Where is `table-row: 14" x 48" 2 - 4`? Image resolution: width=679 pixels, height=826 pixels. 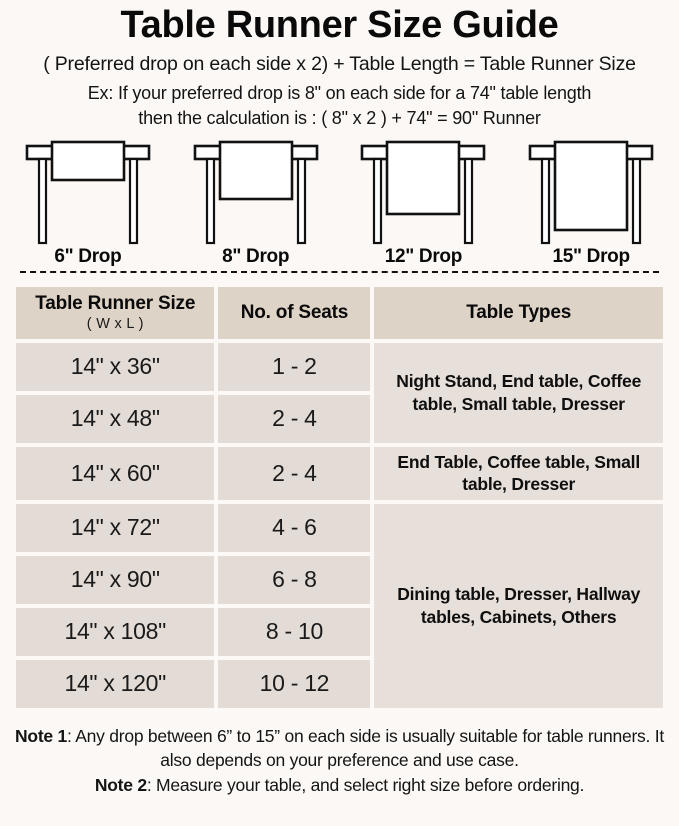 table-row: 14" x 48" 2 - 4 is located at coordinates (339, 418).